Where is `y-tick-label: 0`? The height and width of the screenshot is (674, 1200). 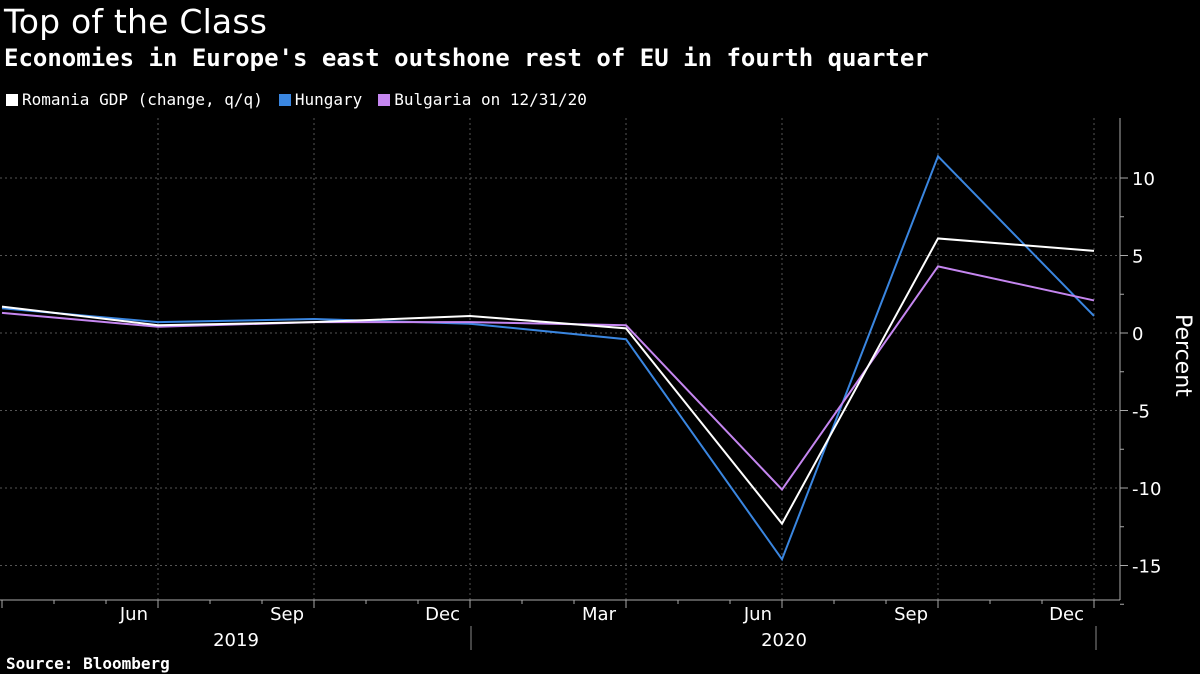 y-tick-label: 0 is located at coordinates (1137, 334).